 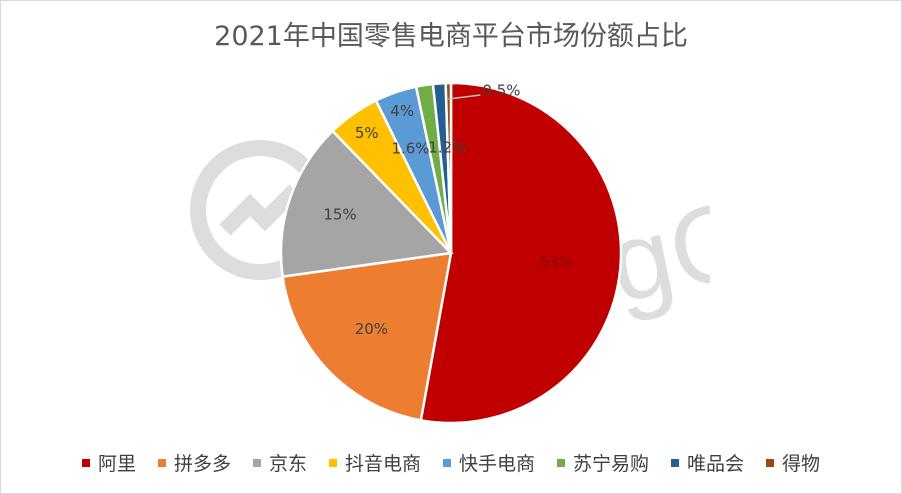 I want to click on legend-label: 苏宁易购, so click(x=611, y=464).